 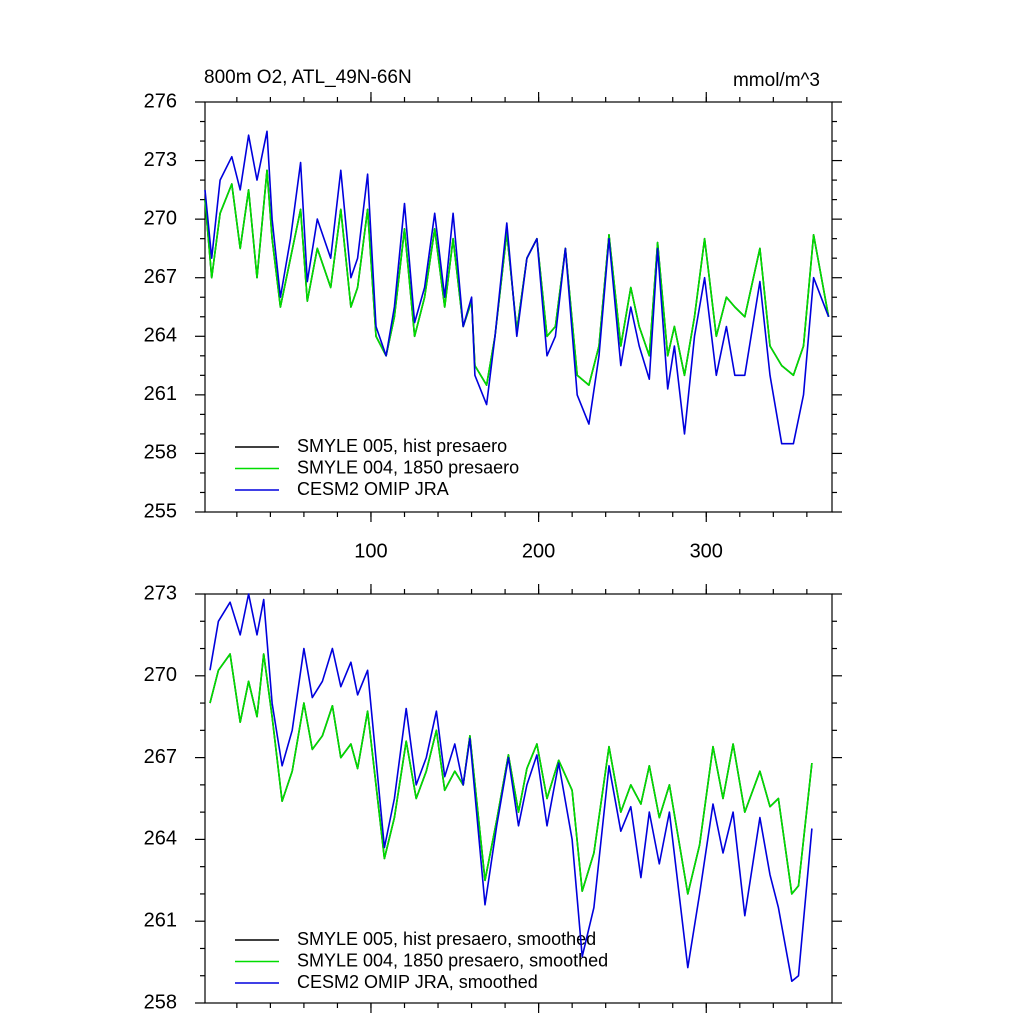 I want to click on legend-label: SMYLE 005, hist presaero, smoothed, so click(x=446, y=939).